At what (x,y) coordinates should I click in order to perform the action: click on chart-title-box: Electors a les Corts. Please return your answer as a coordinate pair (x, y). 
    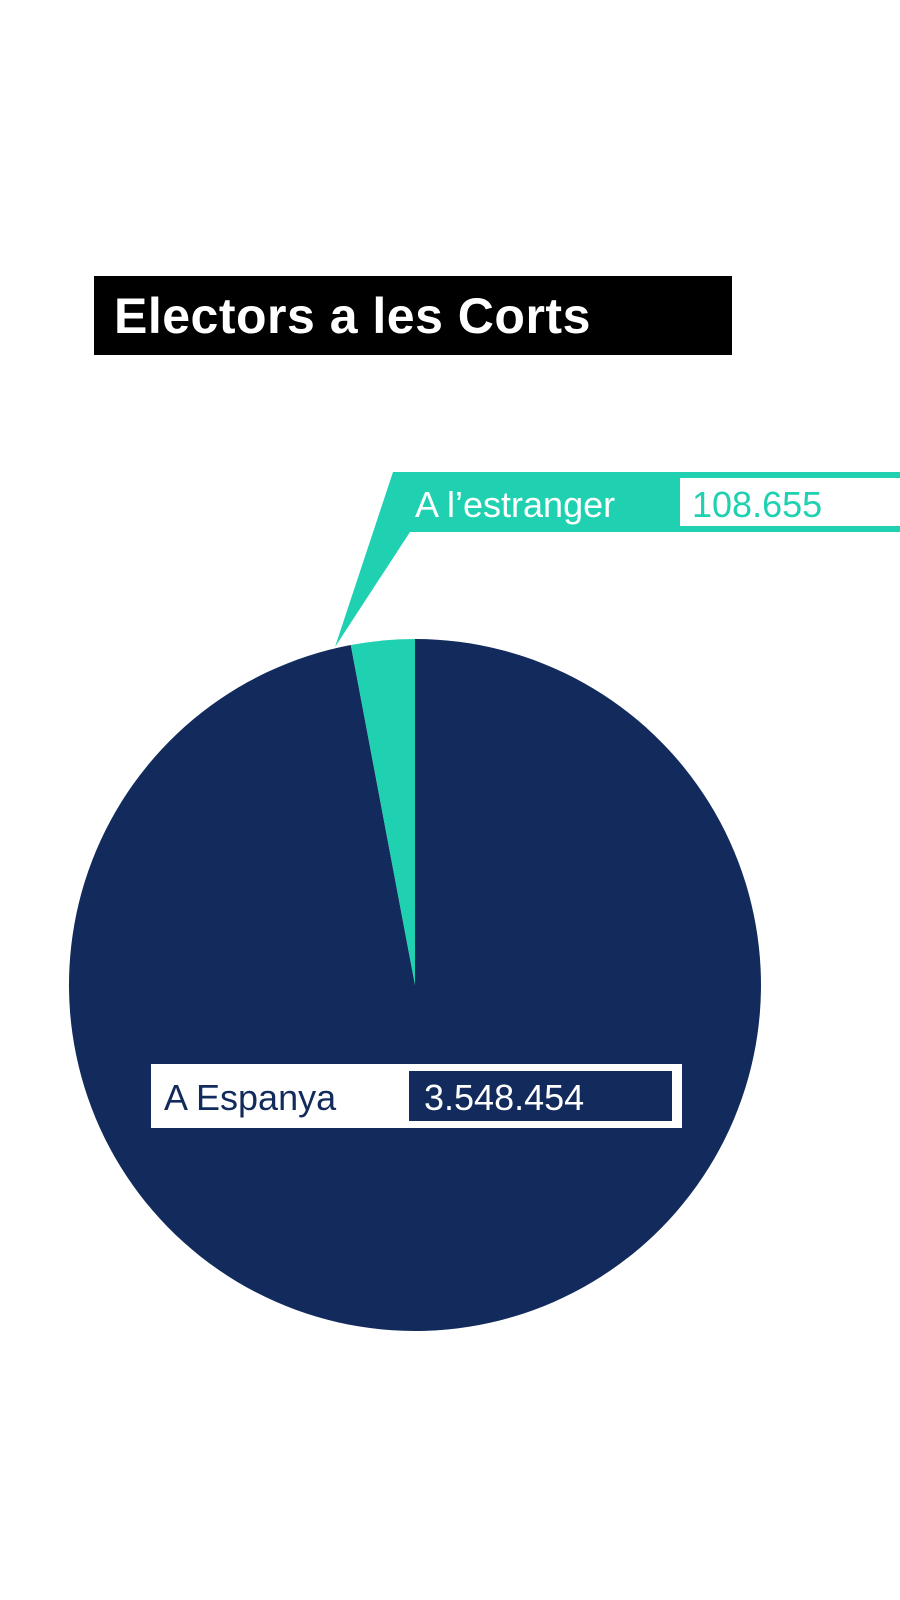
    Looking at the image, I should click on (413, 315).